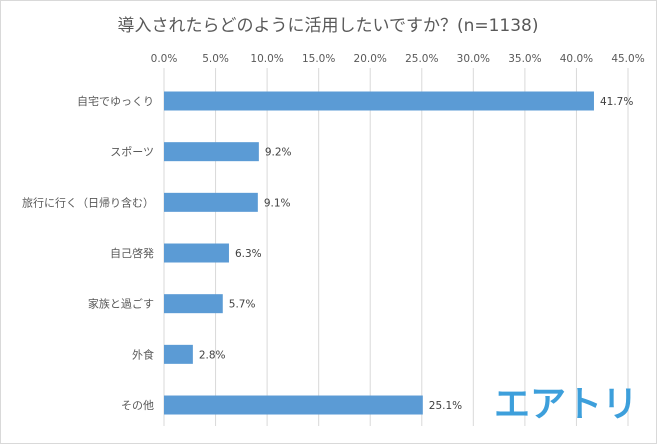  I want to click on value-label: 2.8%, so click(212, 355).